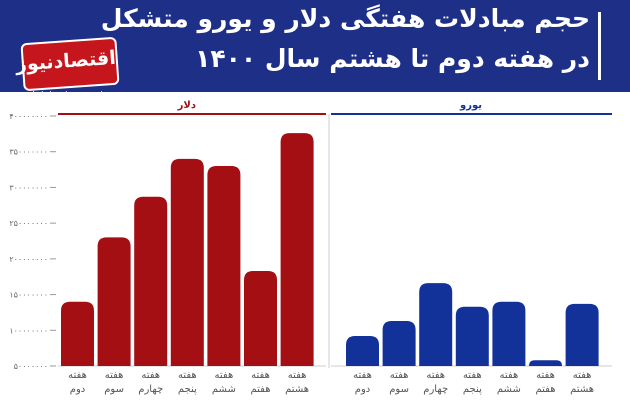  Describe the element at coordinates (470, 105) in the screenshot. I see `series-name-label: یورو` at that location.